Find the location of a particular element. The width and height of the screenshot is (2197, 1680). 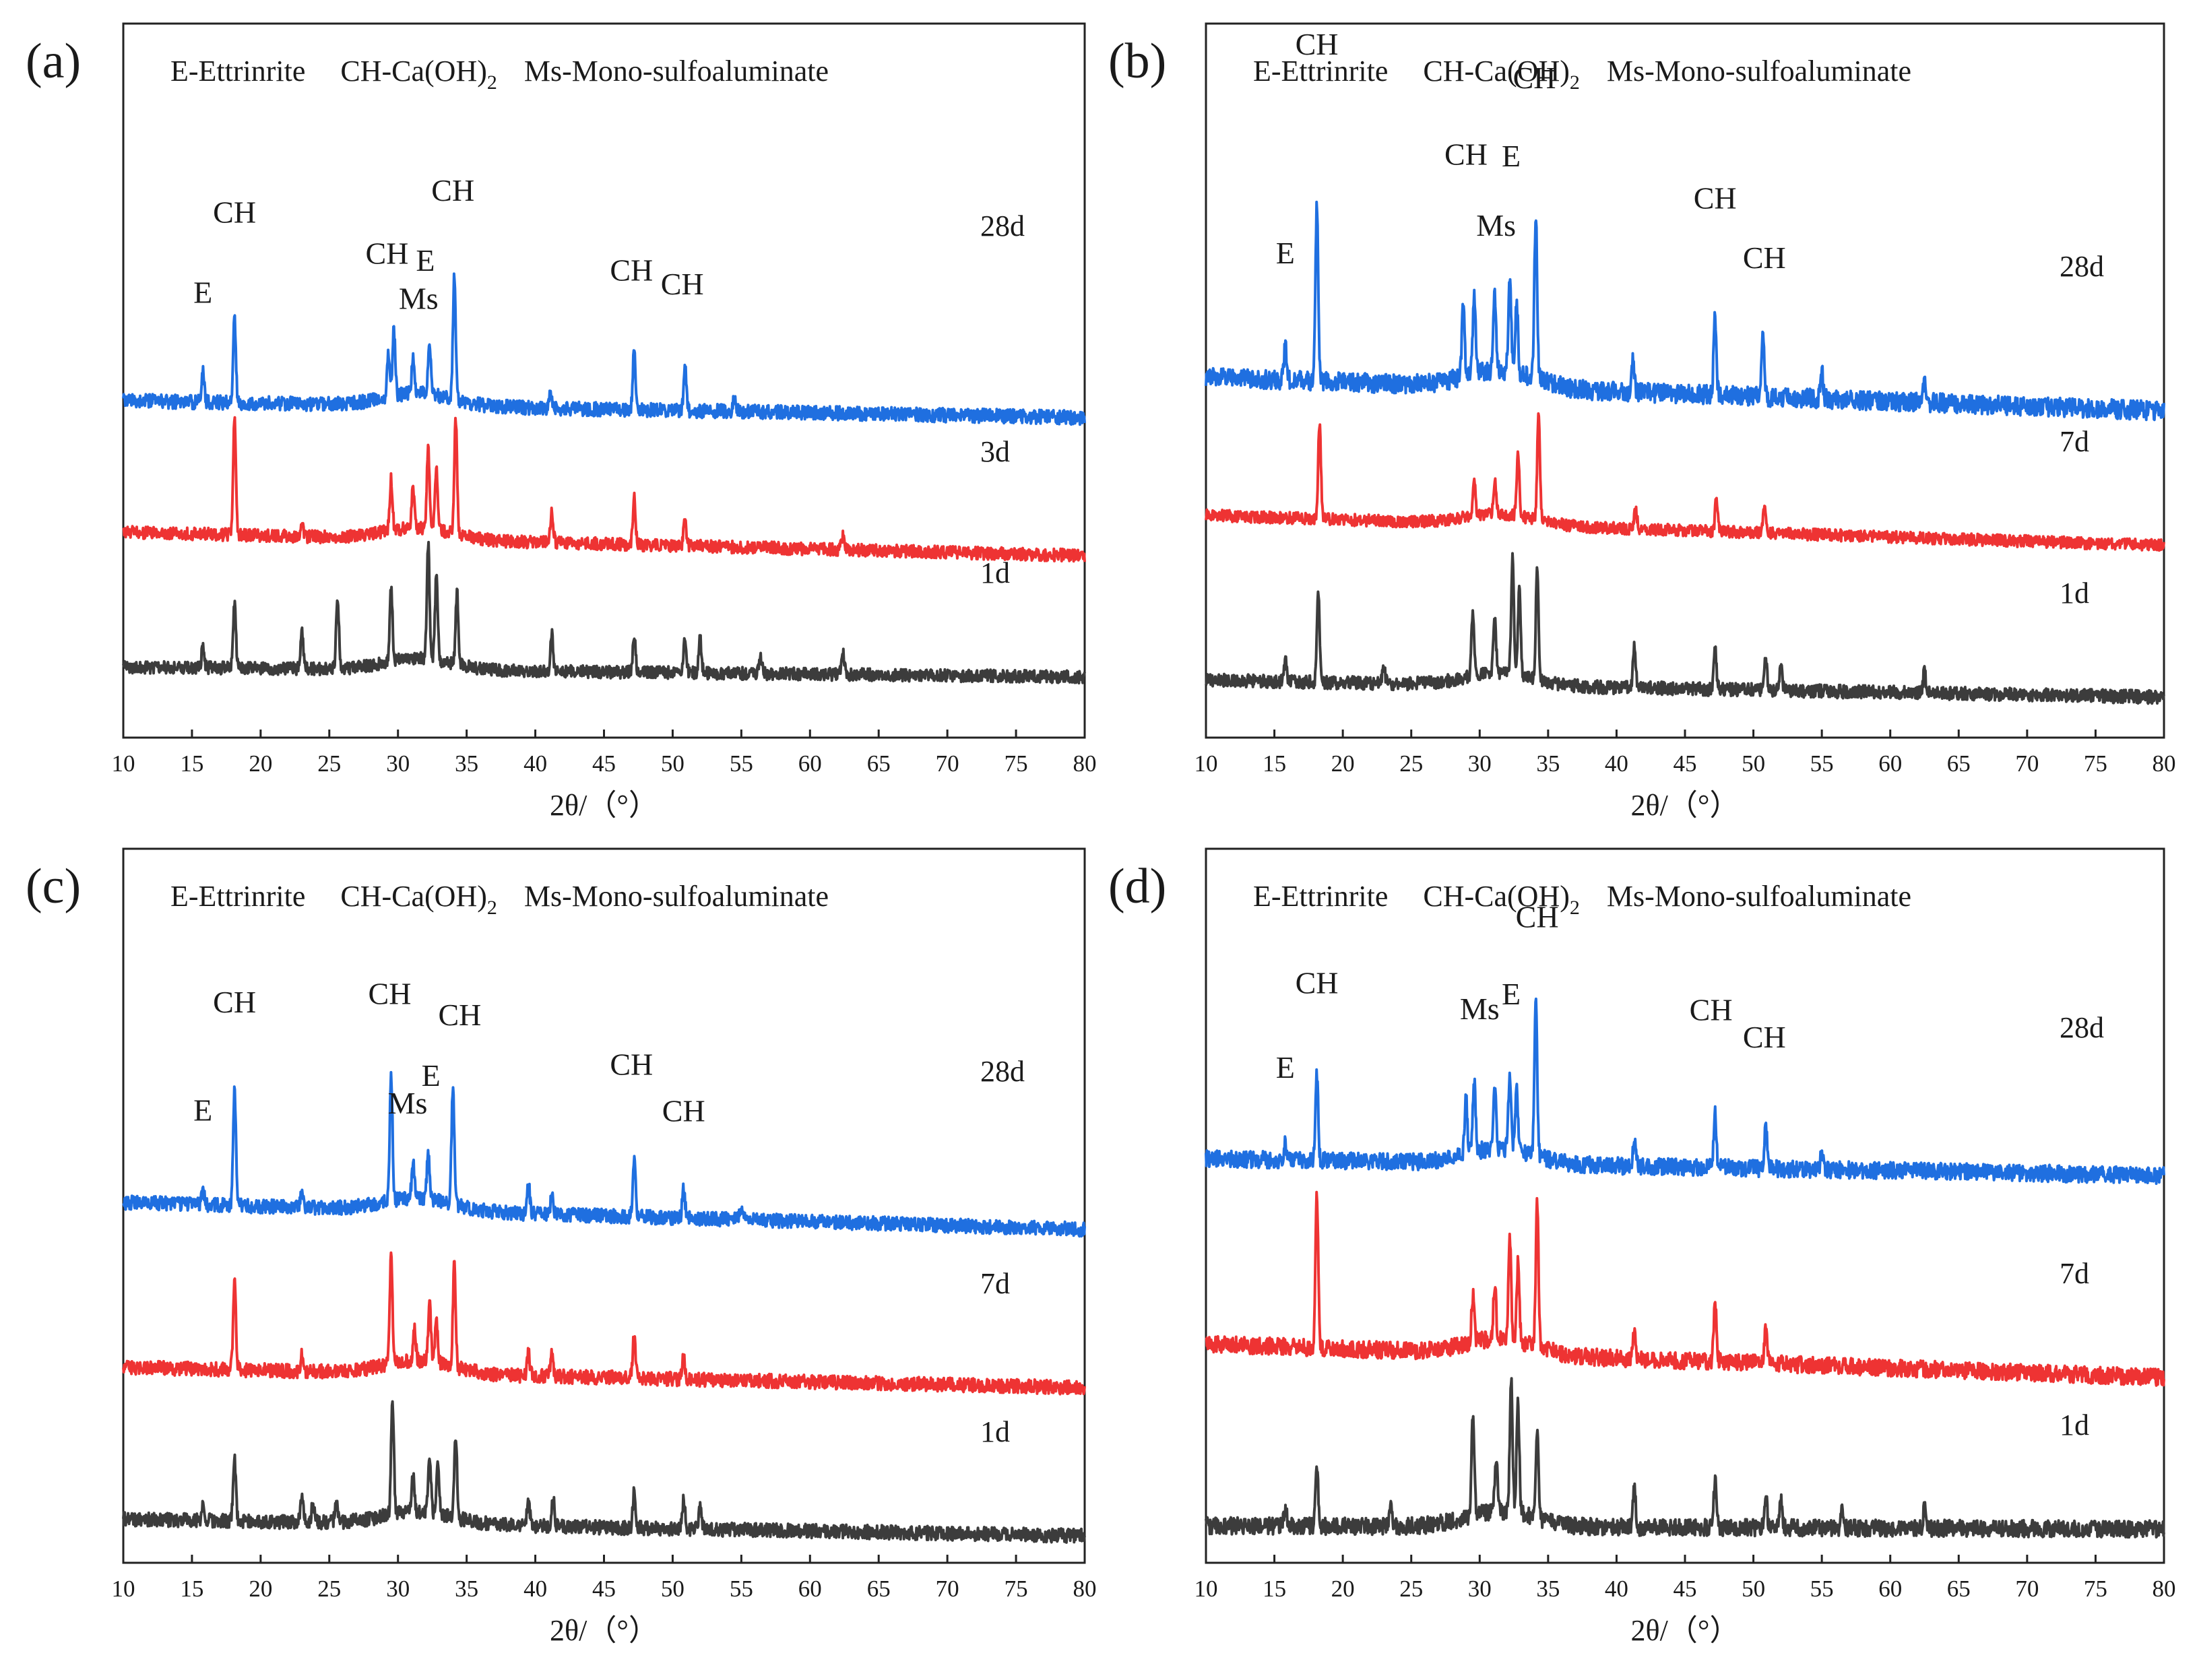

panel-tag: (b) is located at coordinates (1137, 62).